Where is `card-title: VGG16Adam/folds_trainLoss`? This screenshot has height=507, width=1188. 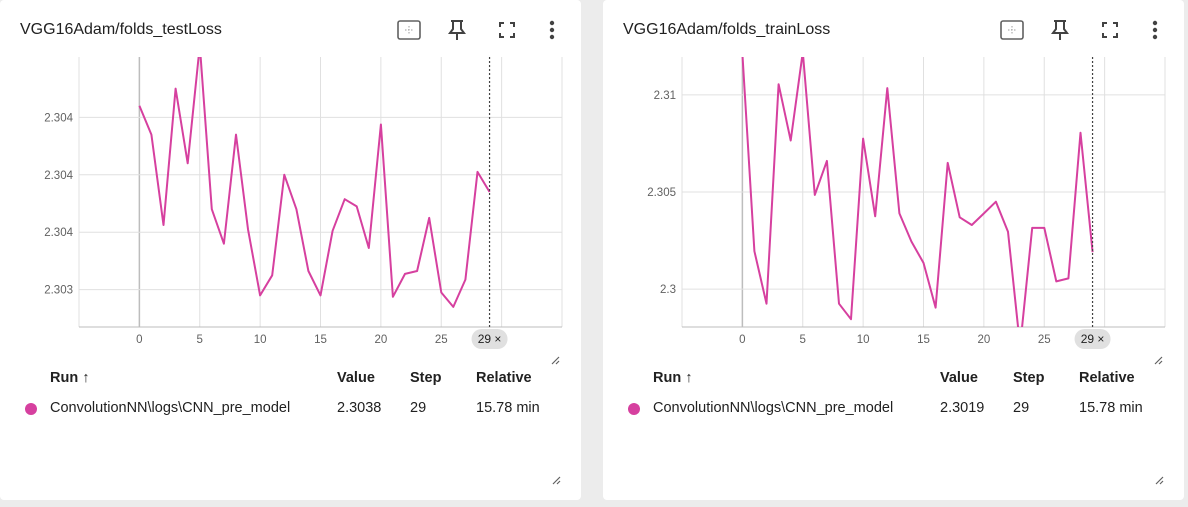 card-title: VGG16Adam/folds_trainLoss is located at coordinates (727, 29).